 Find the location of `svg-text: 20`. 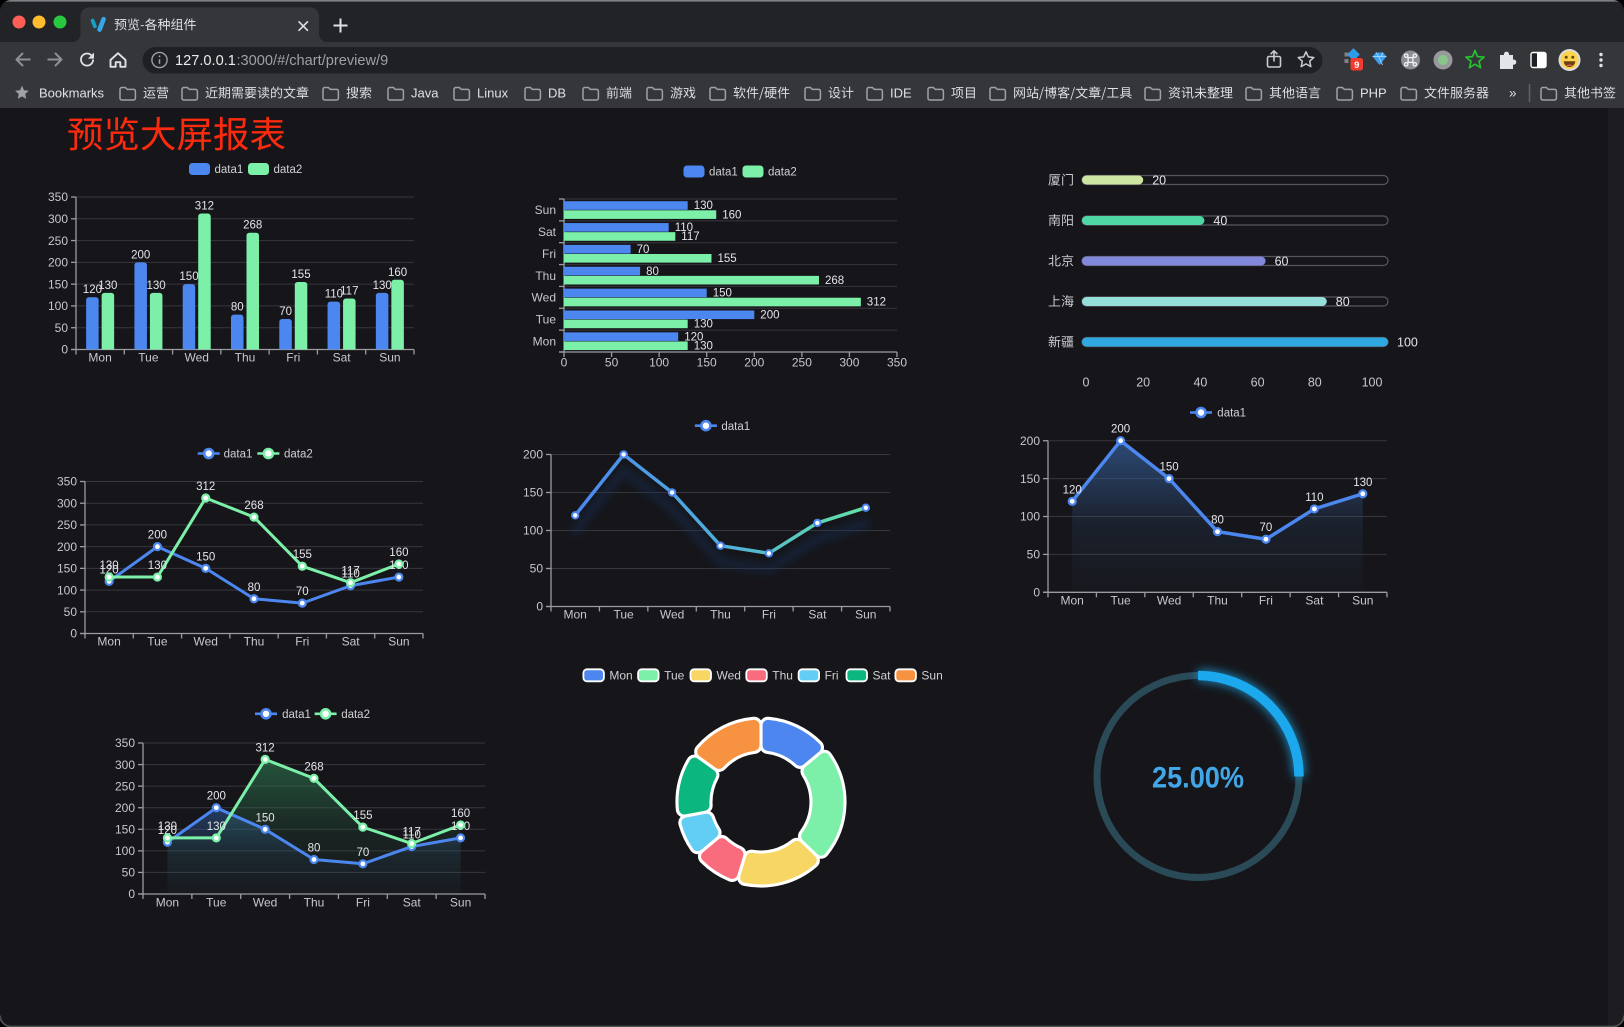

svg-text: 20 is located at coordinates (1143, 383).